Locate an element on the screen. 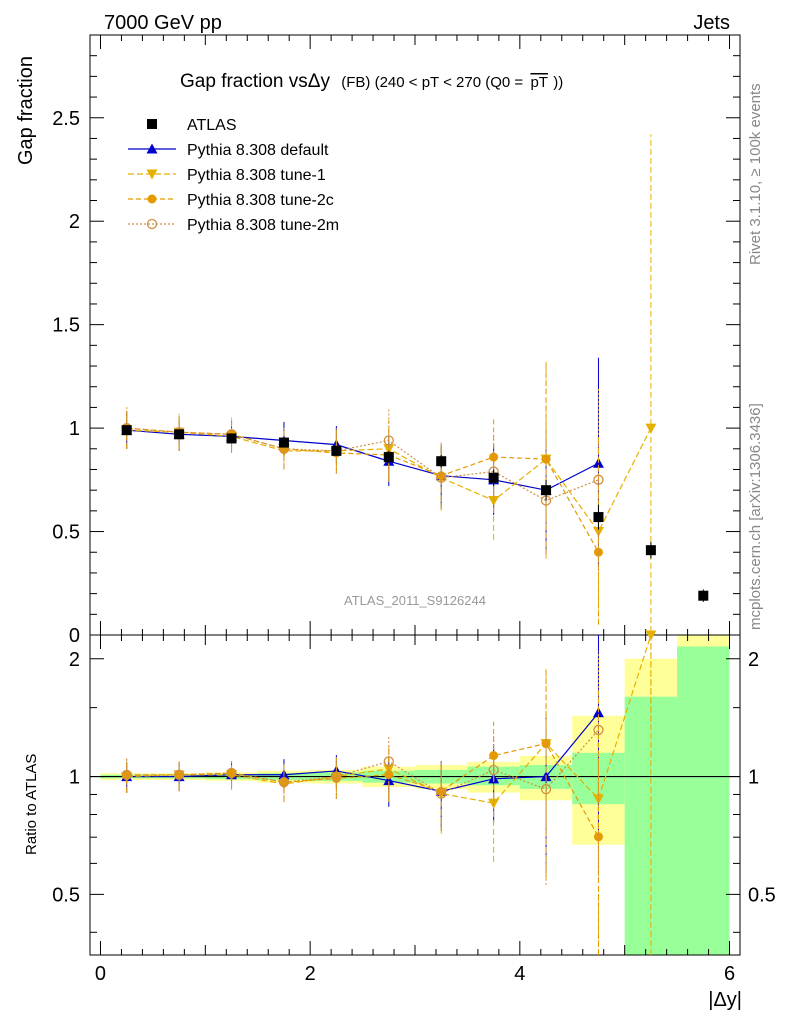 Image resolution: width=786 pixels, height=1024 pixels. y-tick-label: 2.5 is located at coordinates (66, 119).